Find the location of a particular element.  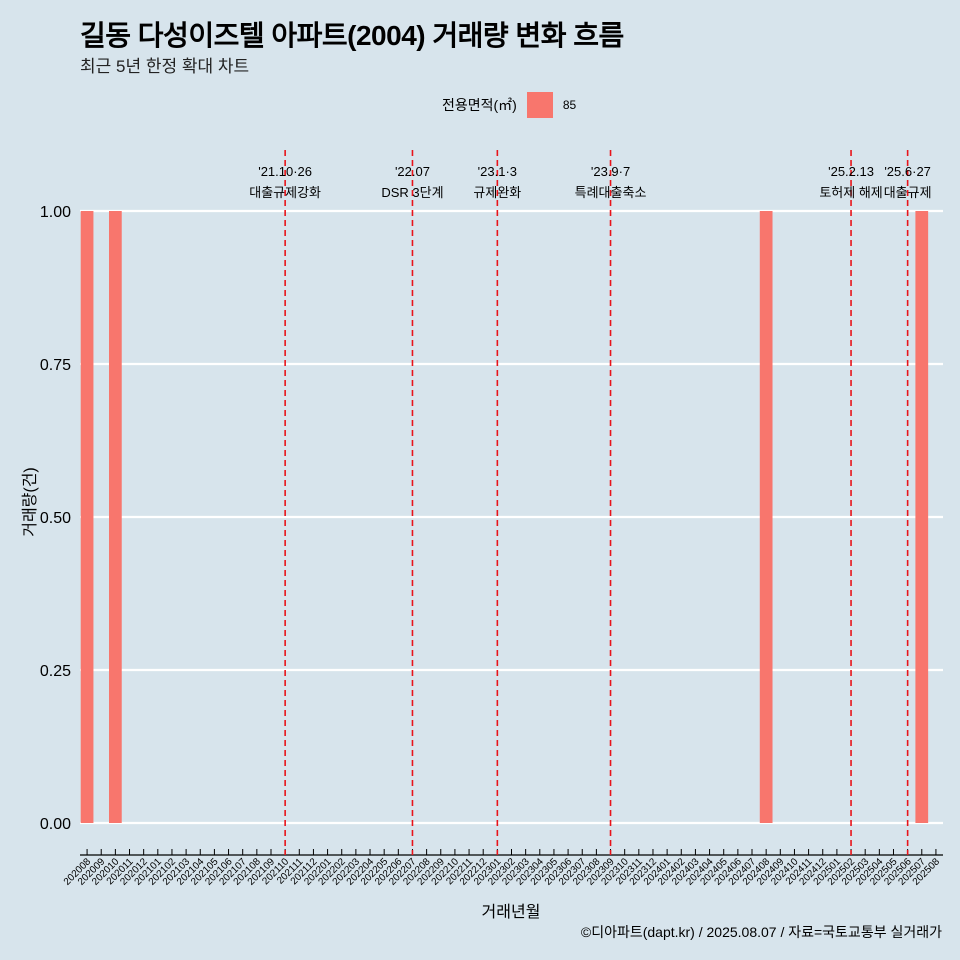

event-date-label: '23.1·3 is located at coordinates (497, 171).